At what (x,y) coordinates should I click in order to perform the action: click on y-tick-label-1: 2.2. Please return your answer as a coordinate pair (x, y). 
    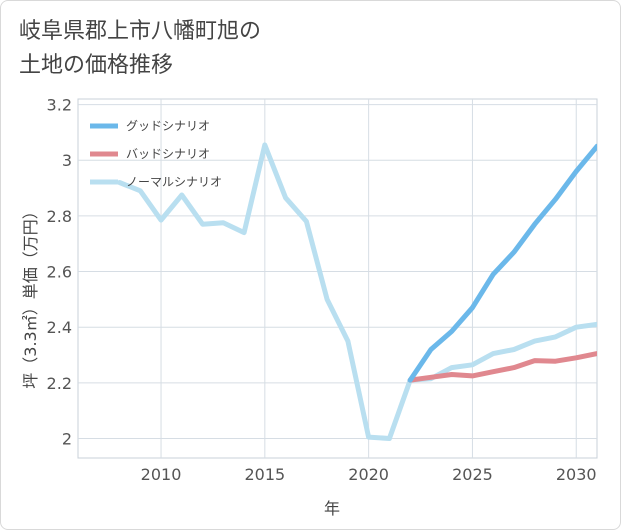
    Looking at the image, I should click on (59, 383).